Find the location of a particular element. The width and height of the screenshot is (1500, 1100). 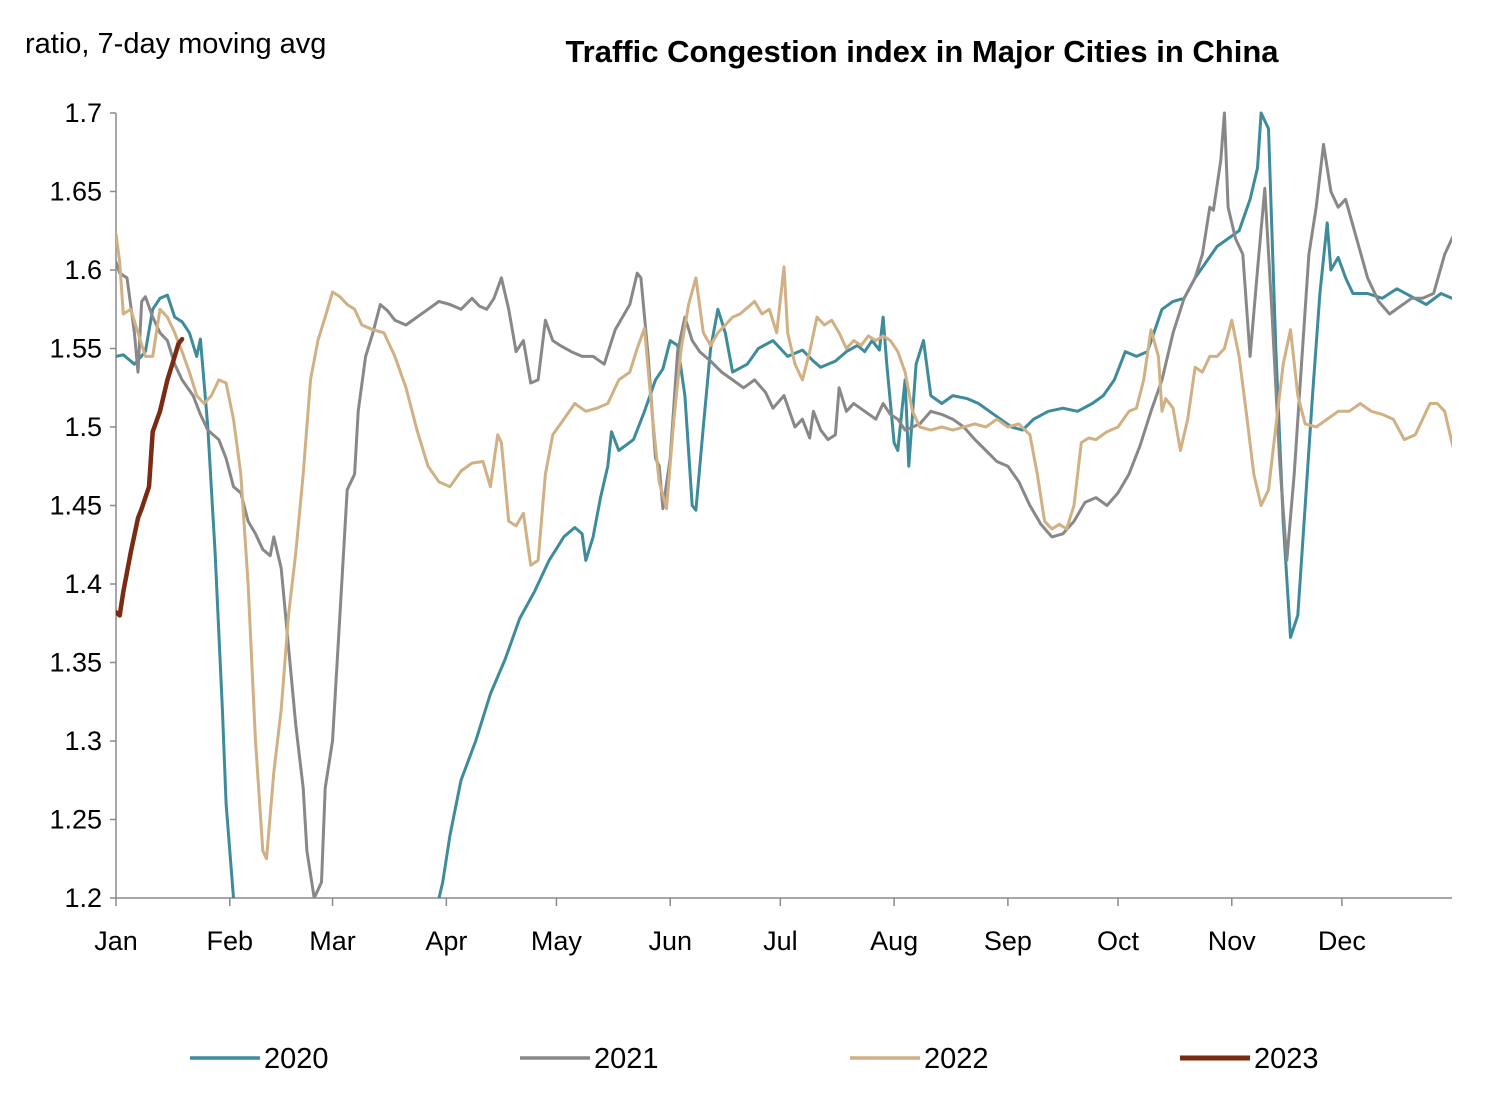

x-tick-label: Apr is located at coordinates (446, 941).